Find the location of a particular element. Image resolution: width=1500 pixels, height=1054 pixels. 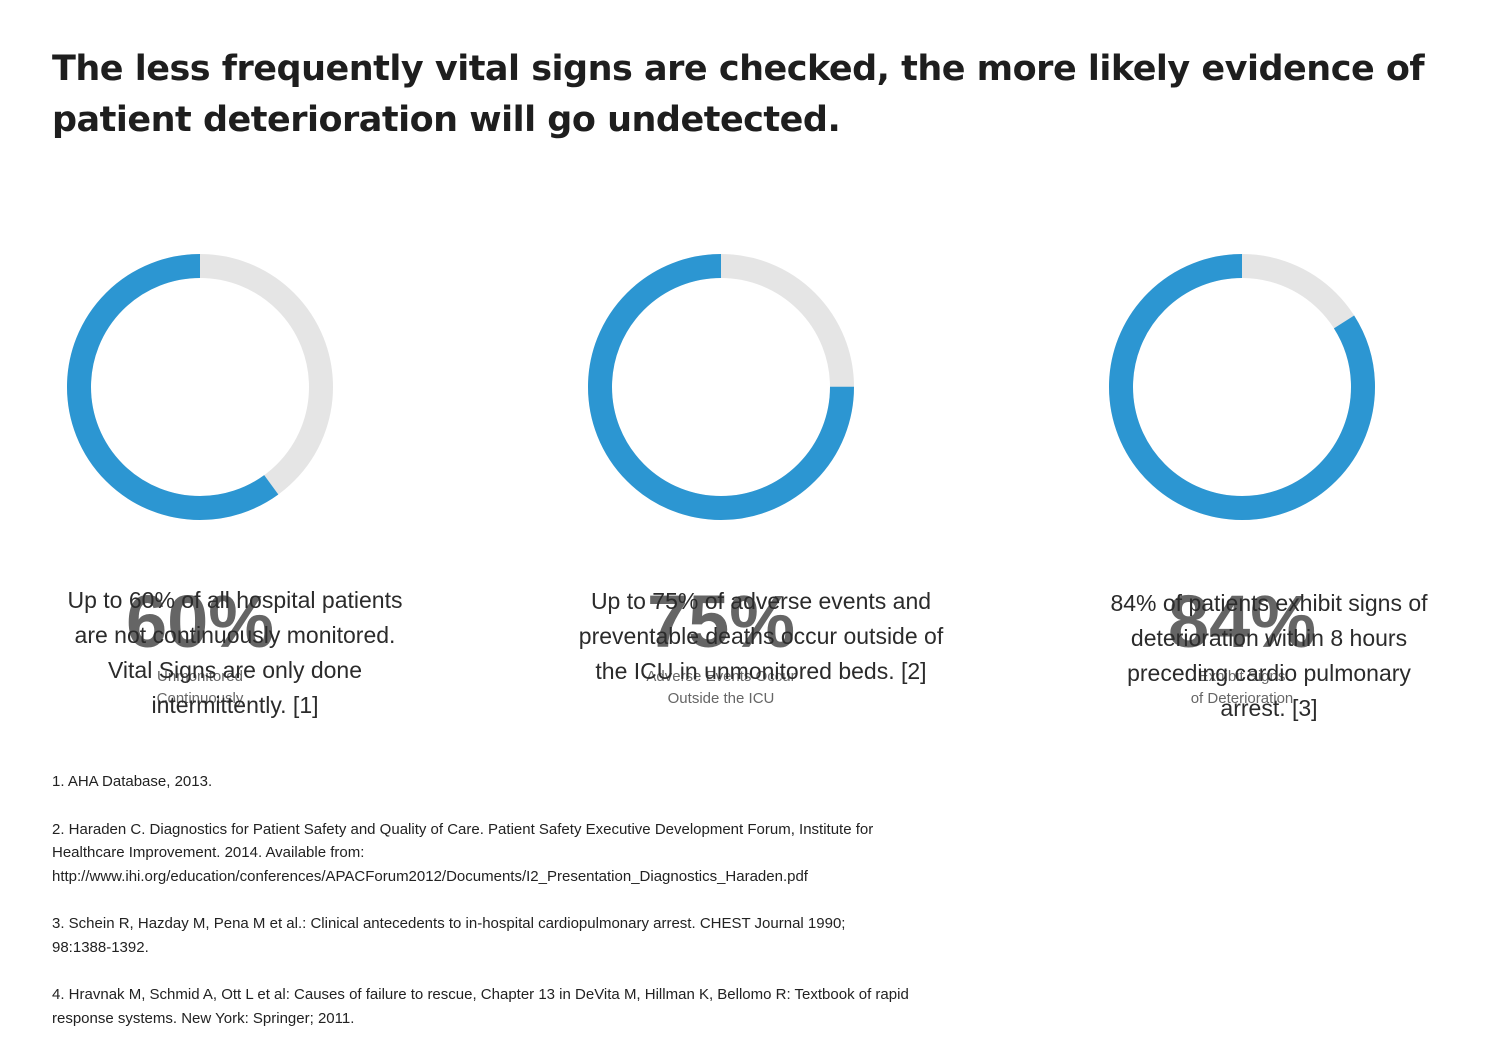

donut-center-value: 75% is located at coordinates (721, 621).